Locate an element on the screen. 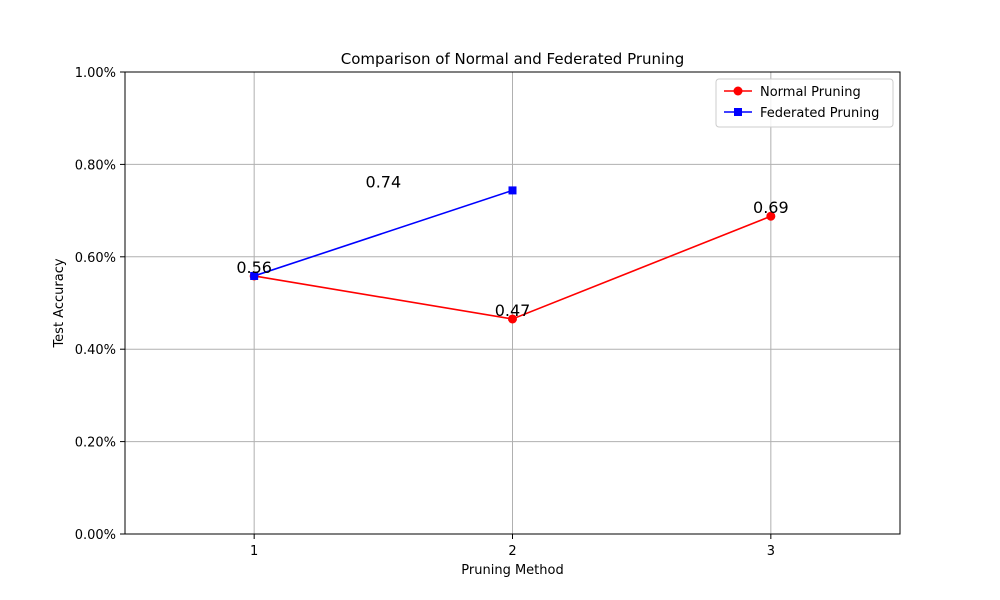  y-tick-label: 0.40% is located at coordinates (95, 350).